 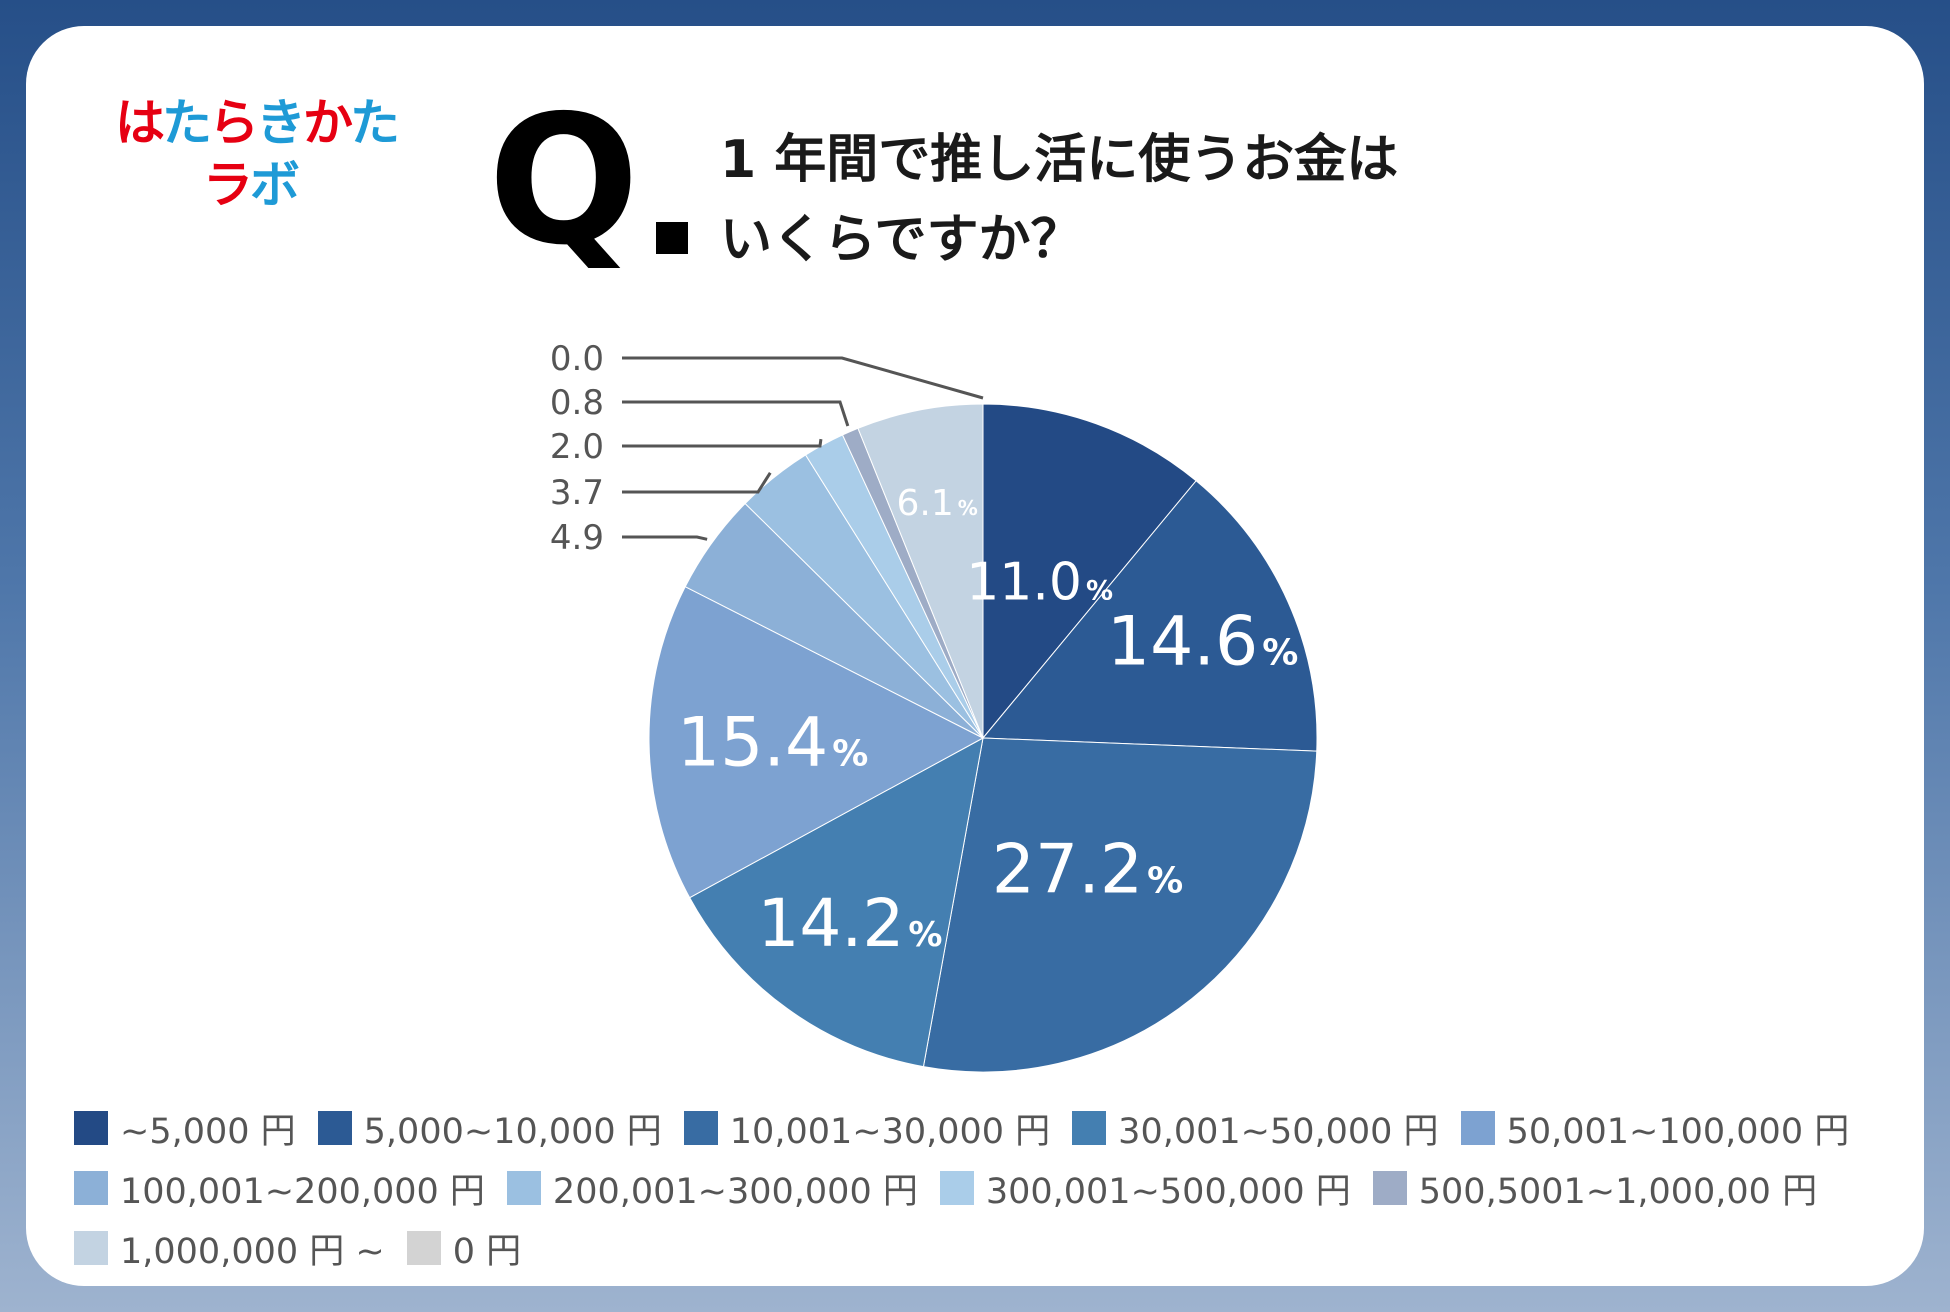 What do you see at coordinates (1618, 1191) in the screenshot?
I see `legend-label: 500,5001~1,000,00 円` at bounding box center [1618, 1191].